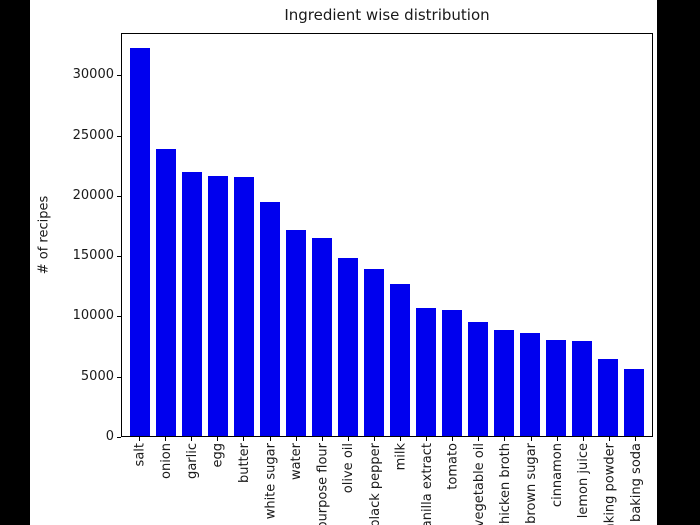  Describe the element at coordinates (556, 388) in the screenshot. I see `bar-cinnamon` at that location.